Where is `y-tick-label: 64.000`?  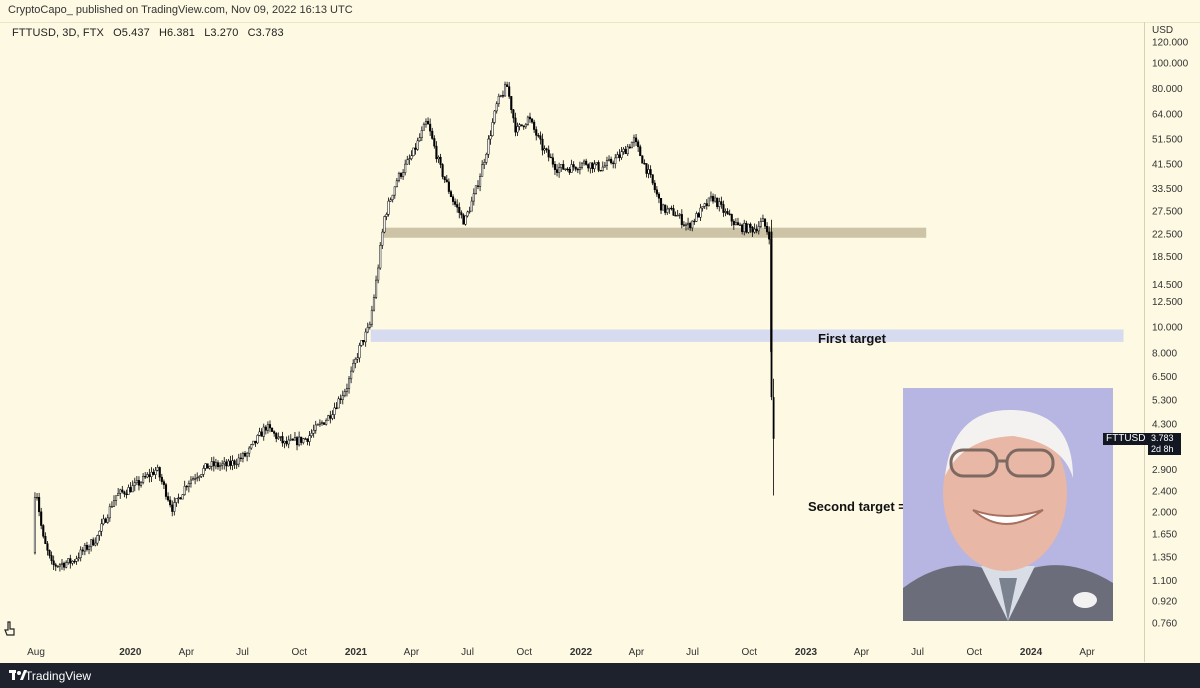
y-tick-label: 64.000 is located at coordinates (1167, 115).